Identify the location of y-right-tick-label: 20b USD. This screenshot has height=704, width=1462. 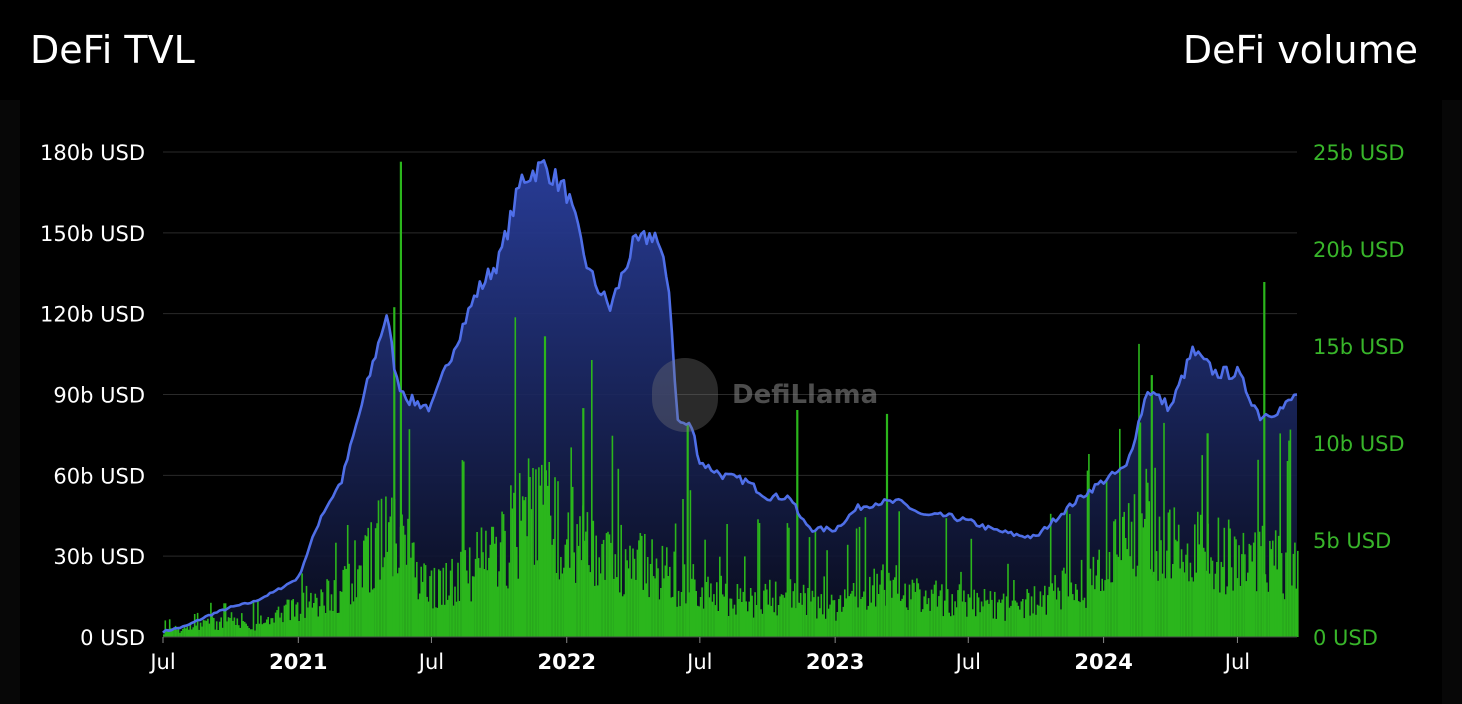
(1359, 250).